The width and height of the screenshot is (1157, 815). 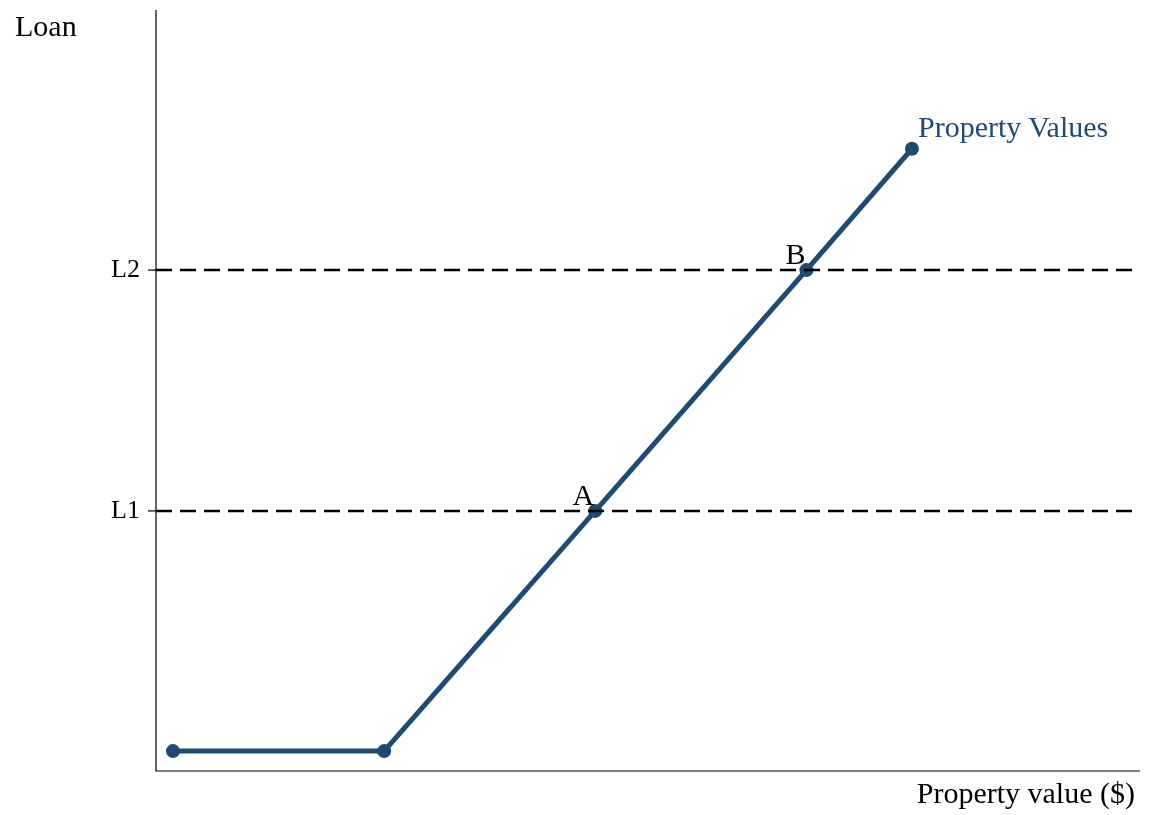 I want to click on x-axis-title: Property value ($), so click(x=1025, y=793).